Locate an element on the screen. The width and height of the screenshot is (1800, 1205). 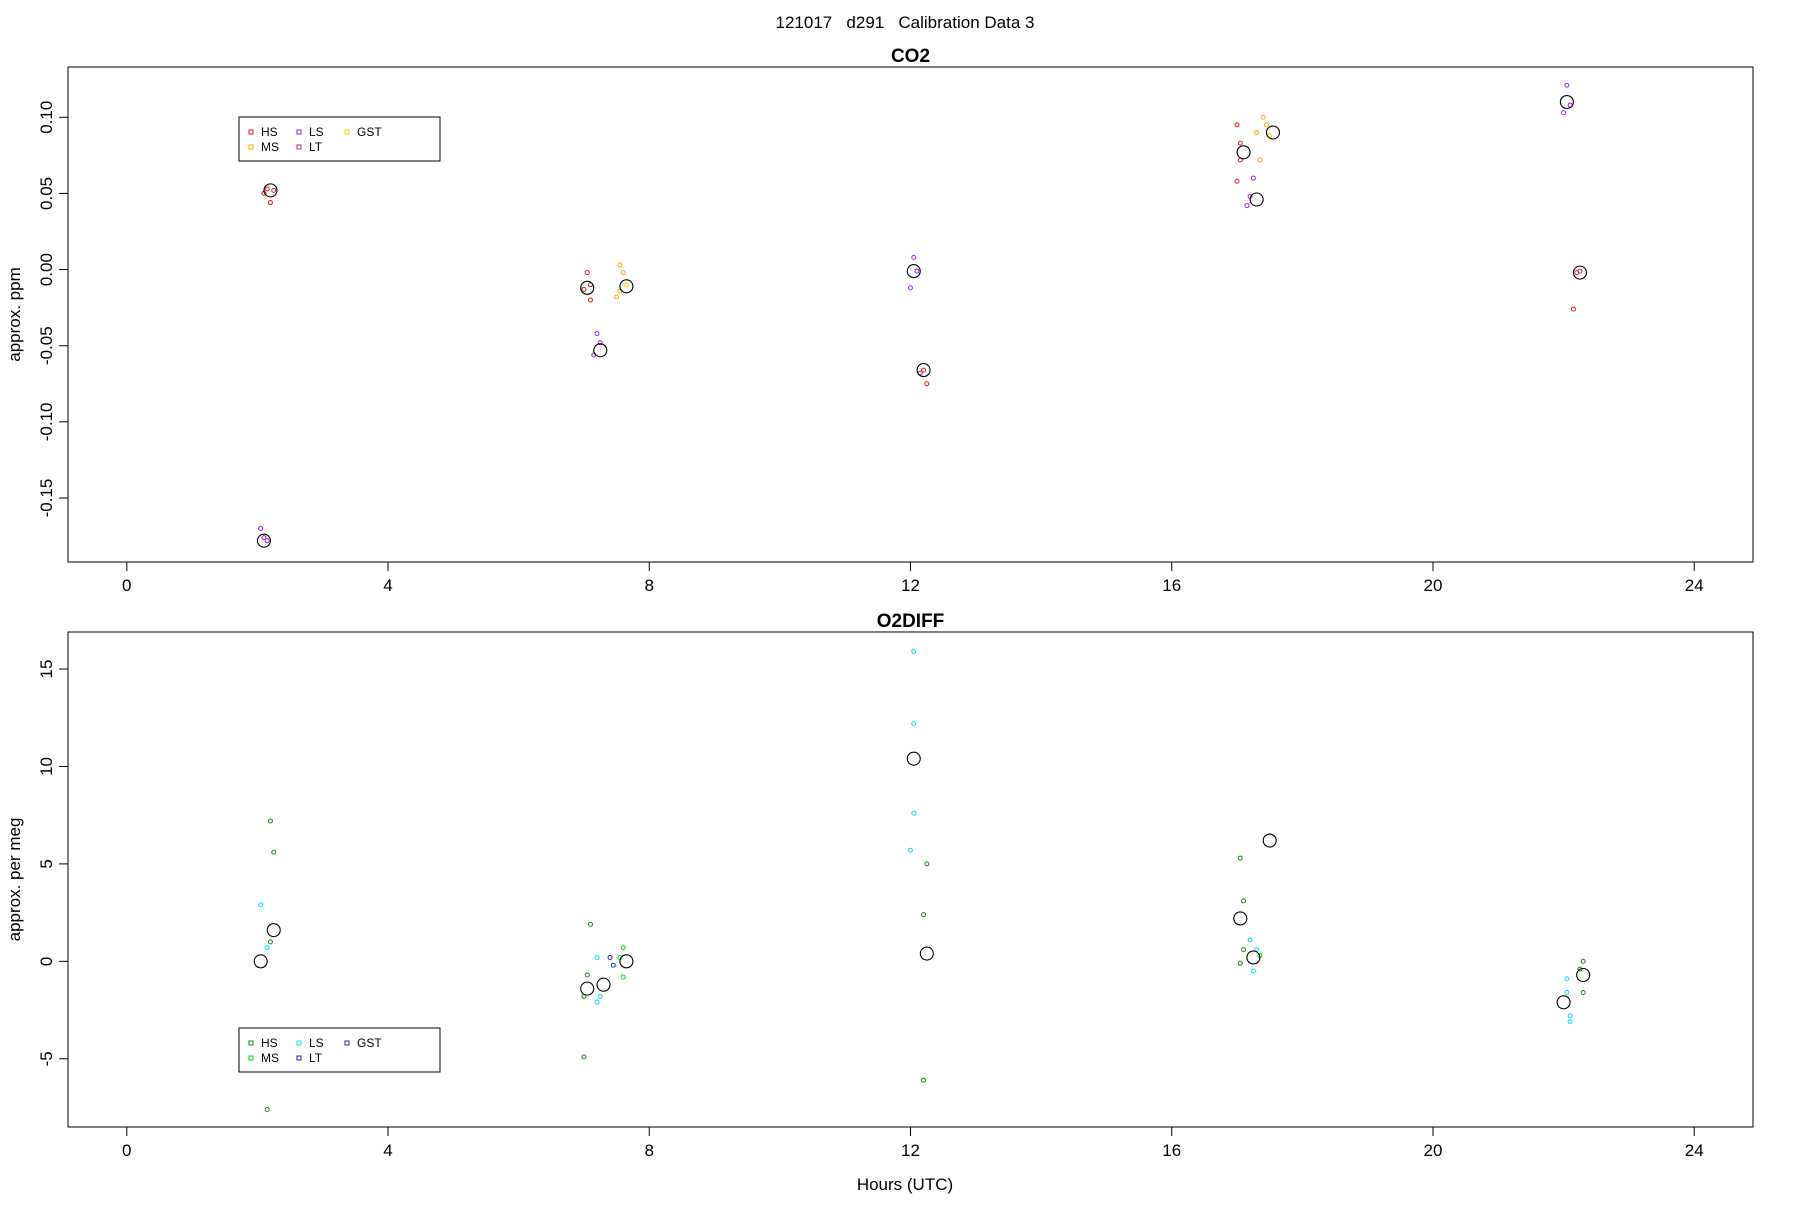
figure-suptitle: 121017 d291 Calibration Data 3 is located at coordinates (905, 22).